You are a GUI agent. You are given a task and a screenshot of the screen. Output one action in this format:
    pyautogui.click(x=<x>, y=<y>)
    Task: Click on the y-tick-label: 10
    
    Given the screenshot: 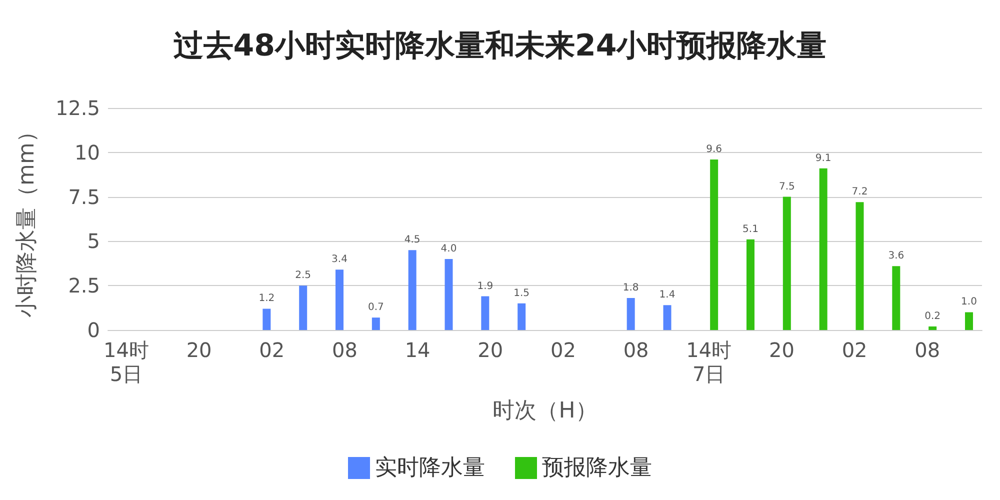 What is the action you would take?
    pyautogui.click(x=87, y=152)
    